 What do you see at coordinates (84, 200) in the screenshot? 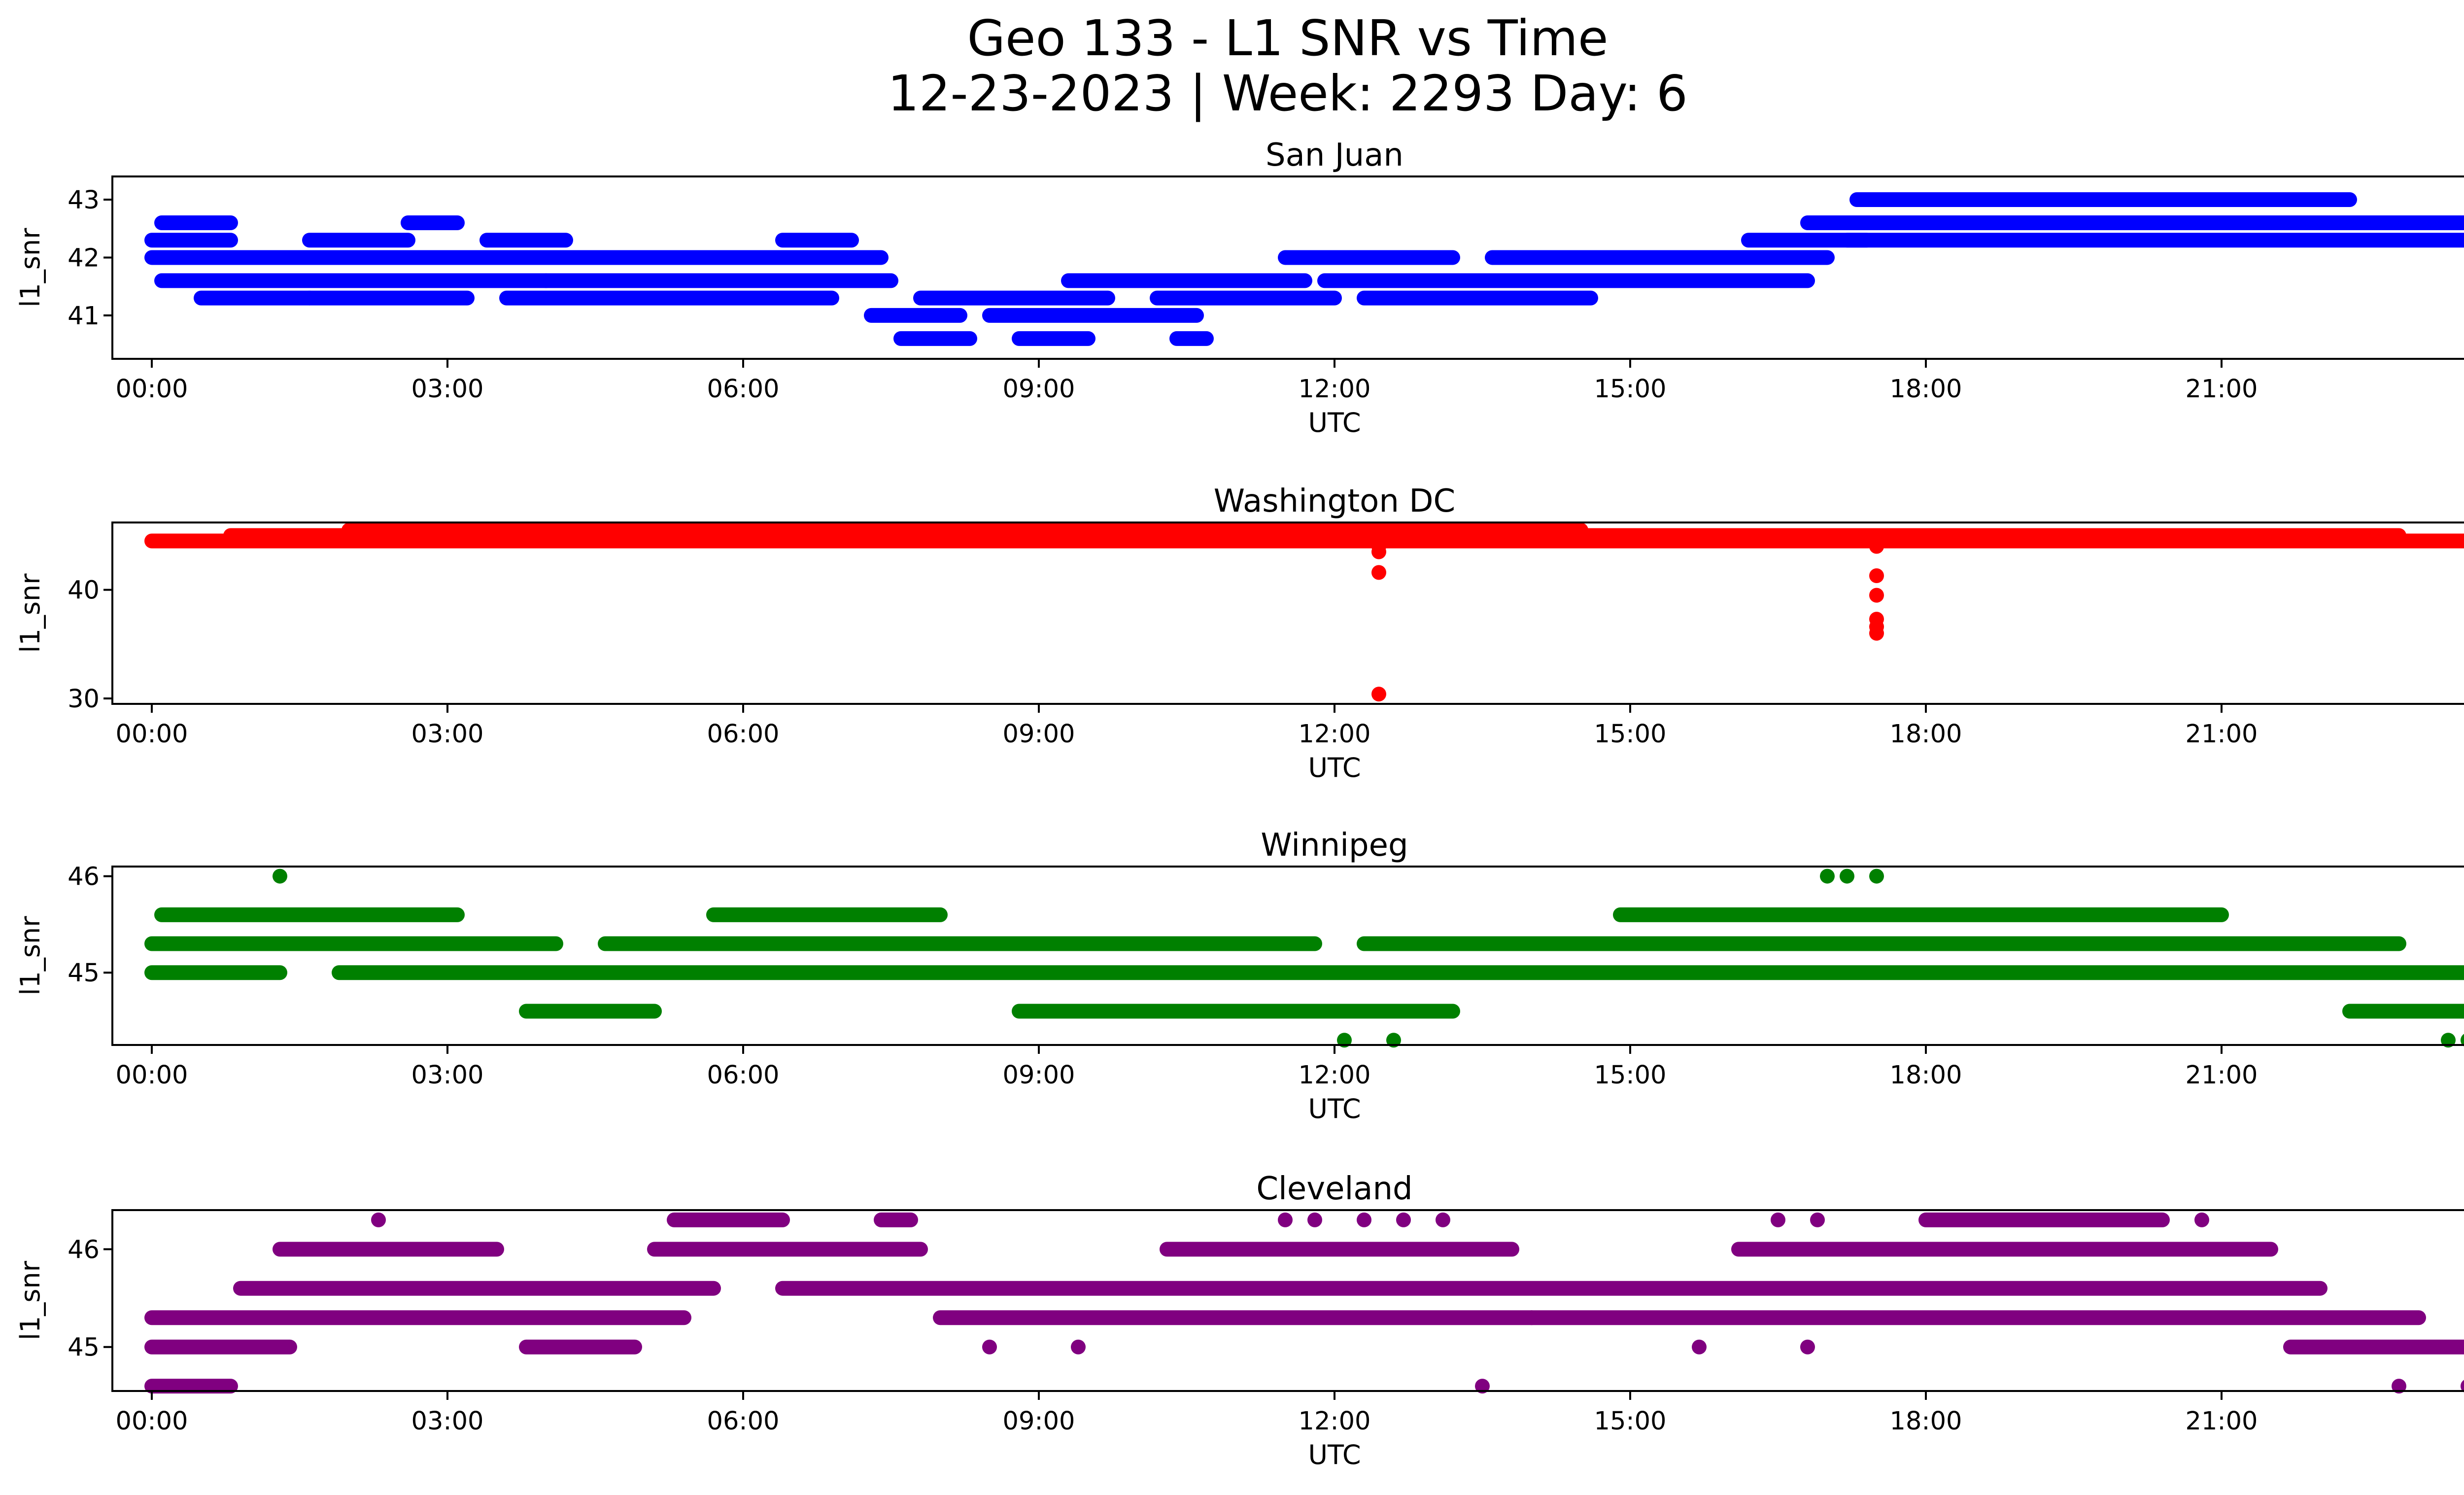
I see `y-tick-label: 43` at bounding box center [84, 200].